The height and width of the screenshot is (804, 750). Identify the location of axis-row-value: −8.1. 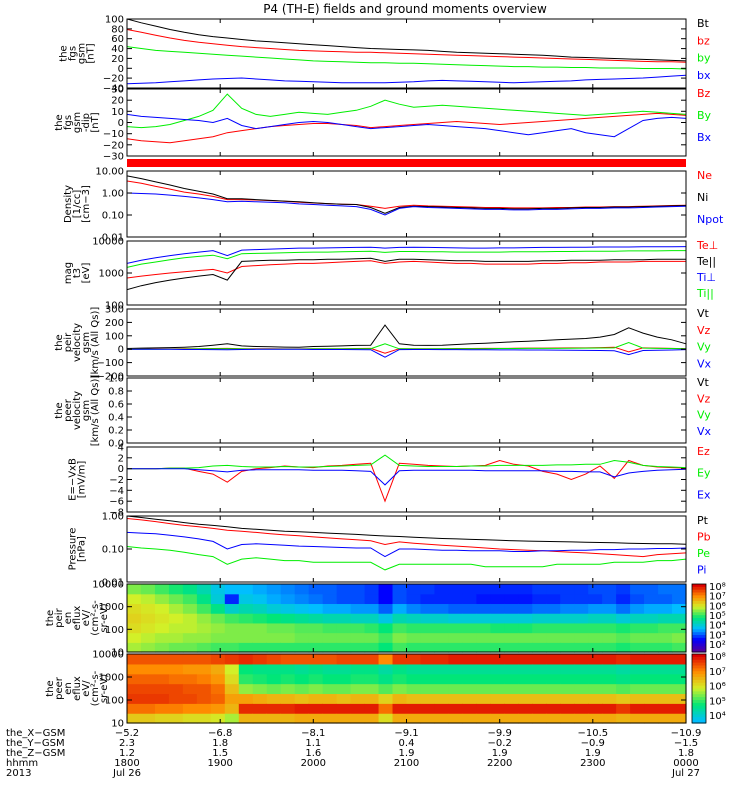
(313, 733).